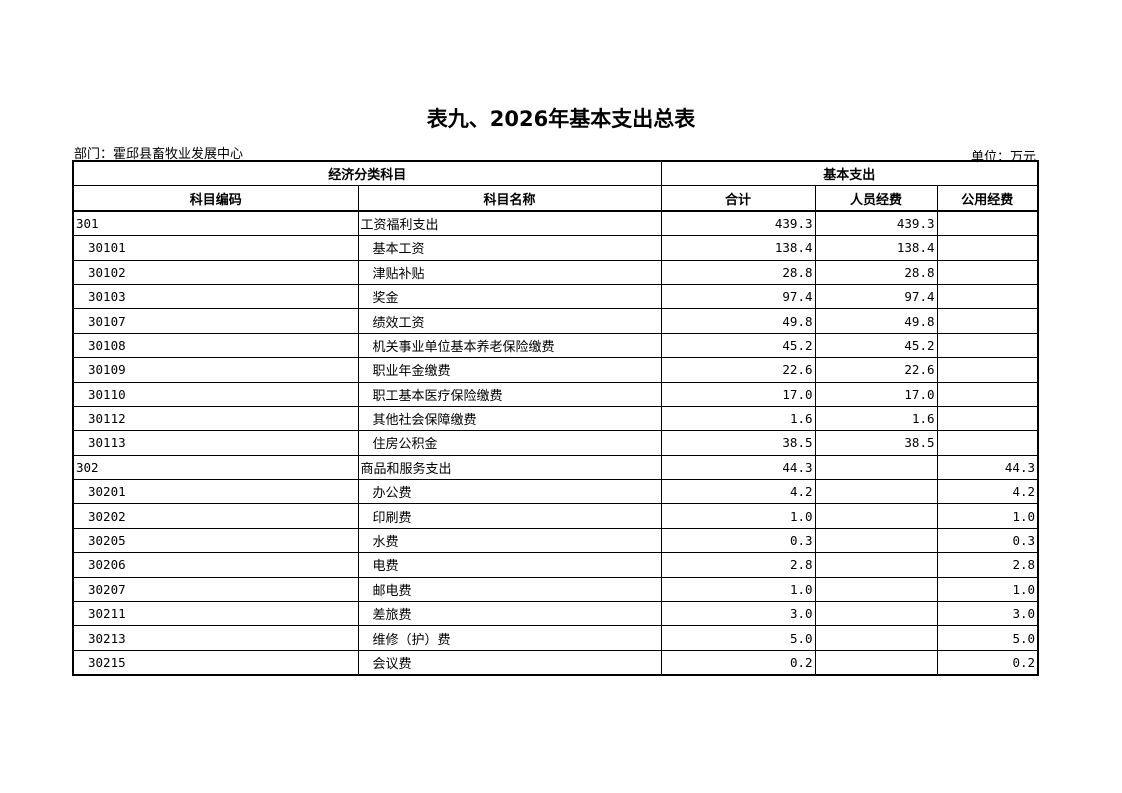 The height and width of the screenshot is (793, 1122). Describe the element at coordinates (876, 345) in the screenshot. I see `personnel-cell: 45.2` at that location.